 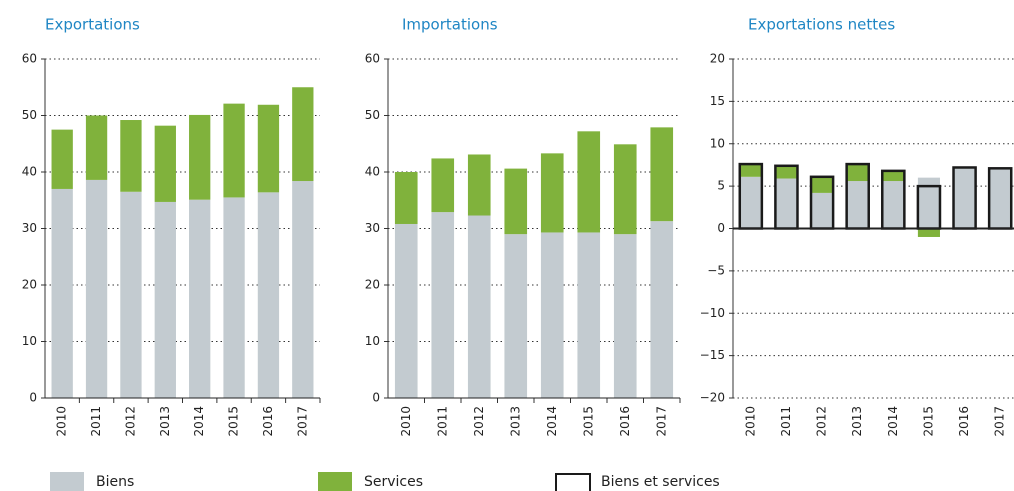 What do you see at coordinates (721, 186) in the screenshot?
I see `y-tick-label: 5` at bounding box center [721, 186].